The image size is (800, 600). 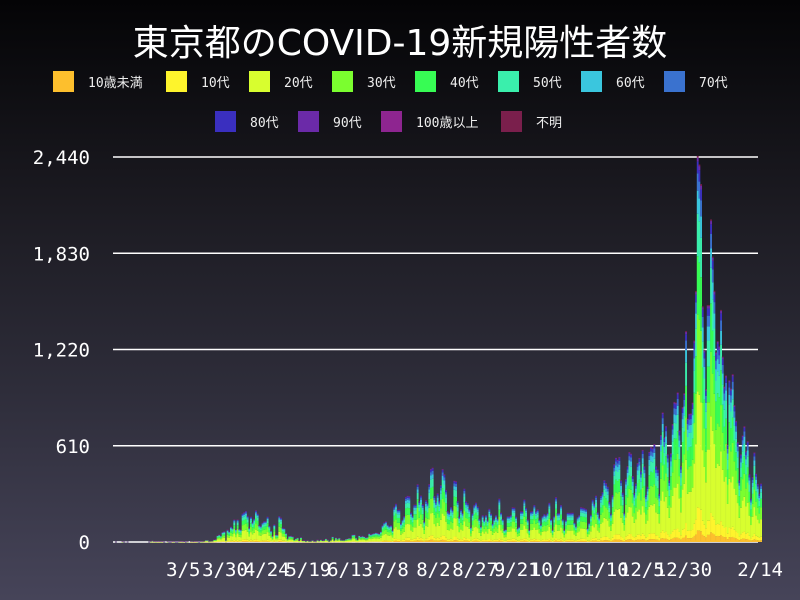 What do you see at coordinates (308, 121) in the screenshot?
I see `legend-swatch` at bounding box center [308, 121].